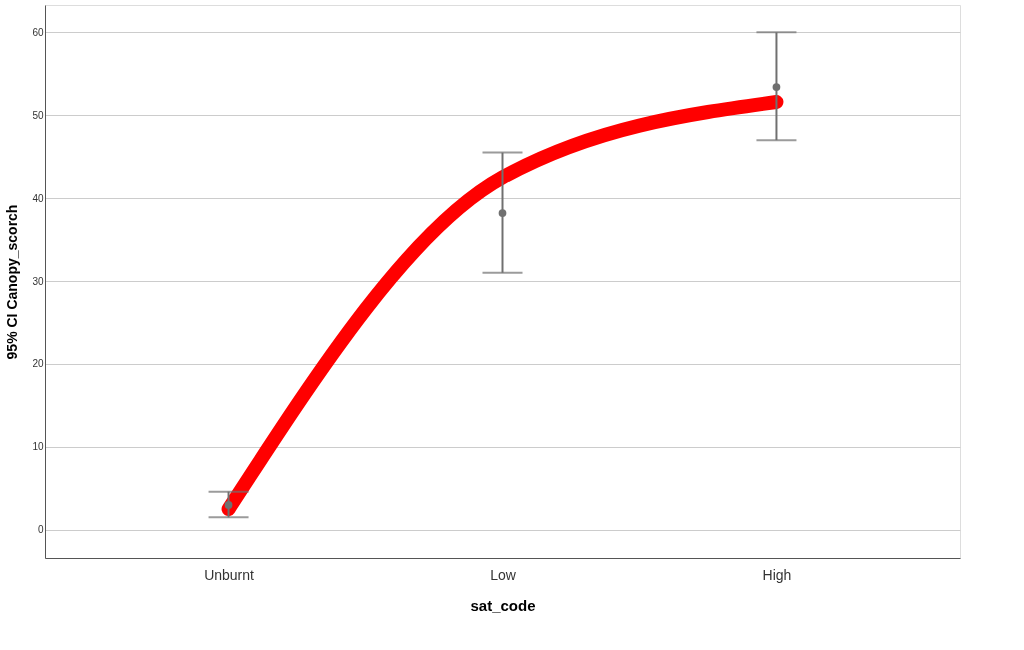 This screenshot has height=650, width=1024. Describe the element at coordinates (38, 115) in the screenshot. I see `y-tick-label: 50` at that location.